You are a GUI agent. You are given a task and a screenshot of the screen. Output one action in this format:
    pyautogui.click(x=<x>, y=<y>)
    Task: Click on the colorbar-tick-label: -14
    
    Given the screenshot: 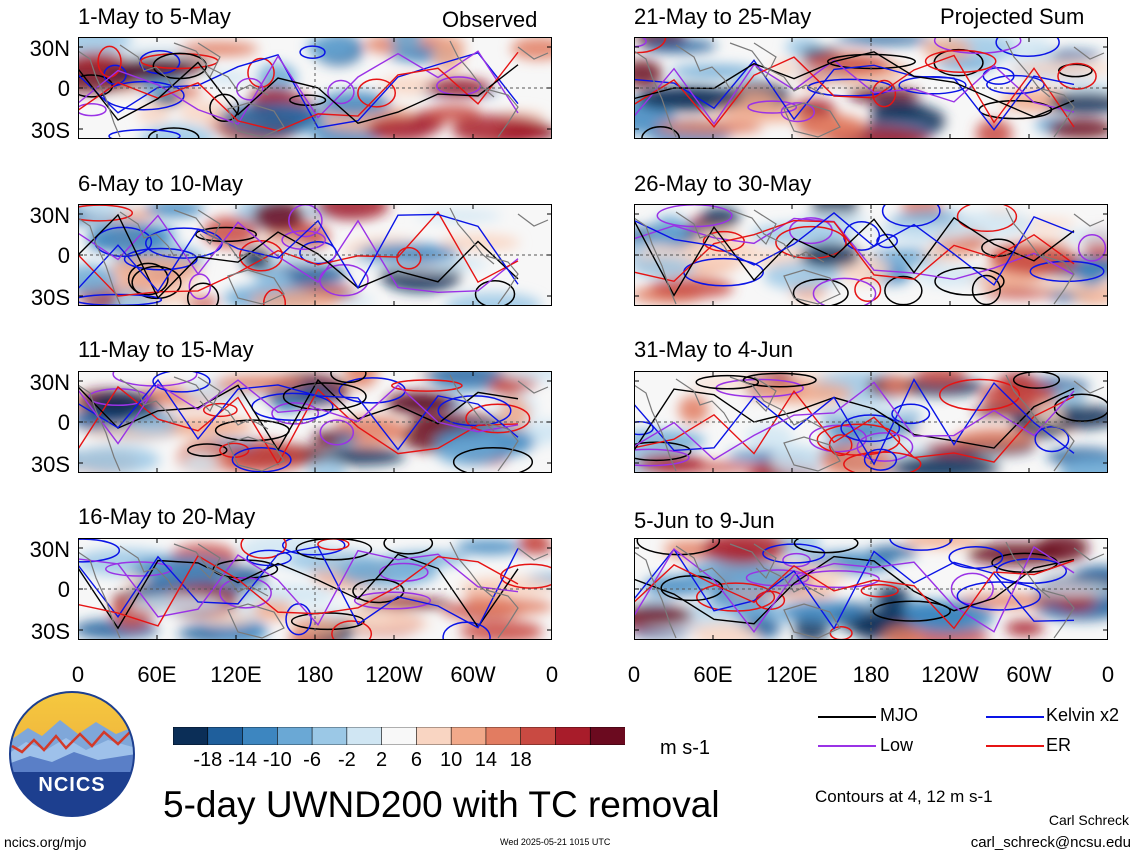 What is the action you would take?
    pyautogui.click(x=242, y=760)
    